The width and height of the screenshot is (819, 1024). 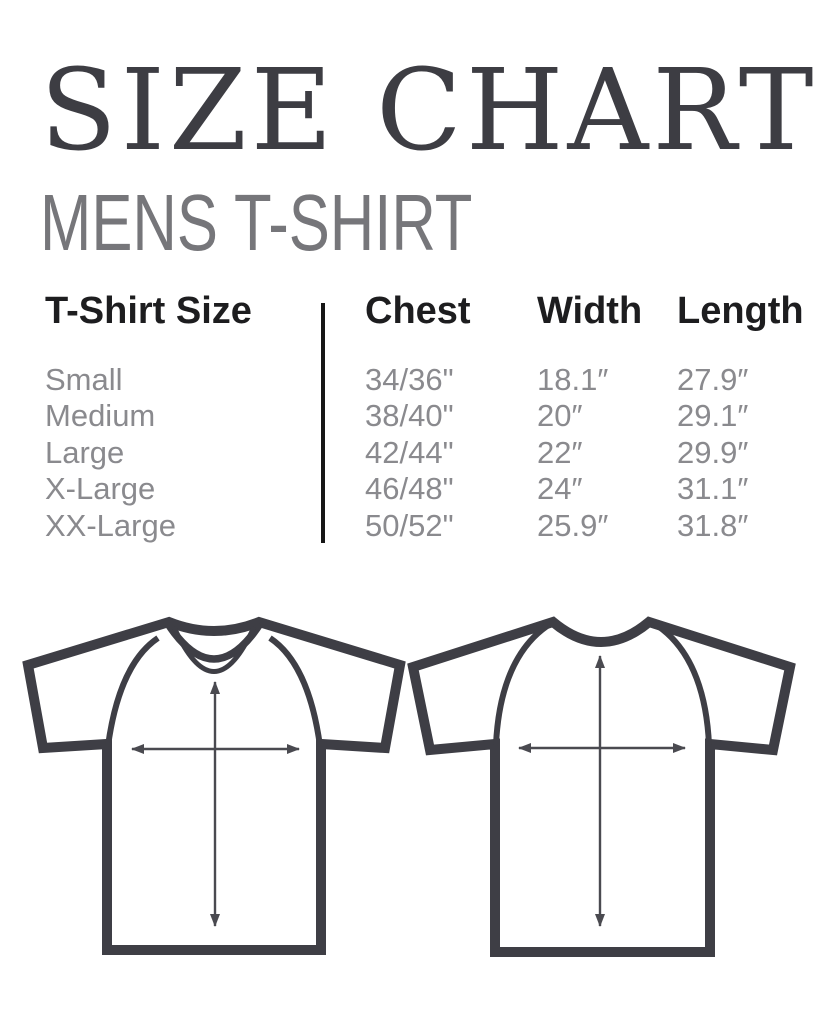 I want to click on table-row: Small 34/36" 18.1″ 27.9″, so click(x=420, y=380).